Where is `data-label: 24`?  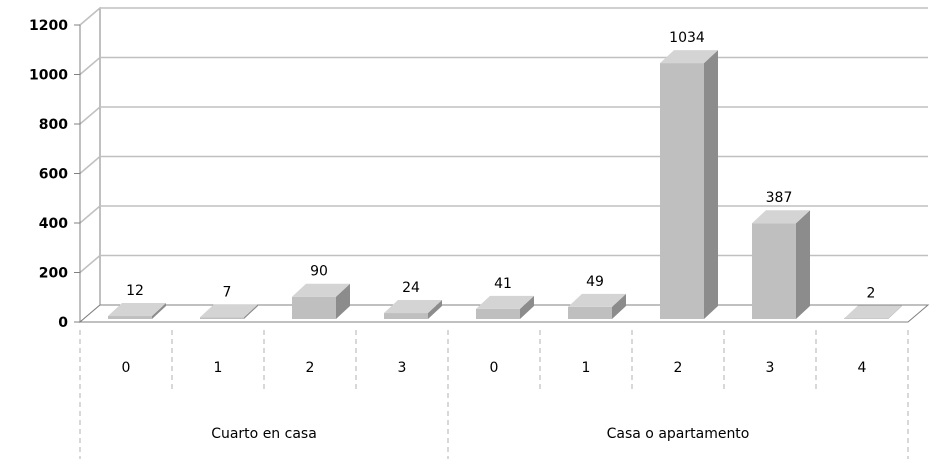 data-label: 24 is located at coordinates (411, 288).